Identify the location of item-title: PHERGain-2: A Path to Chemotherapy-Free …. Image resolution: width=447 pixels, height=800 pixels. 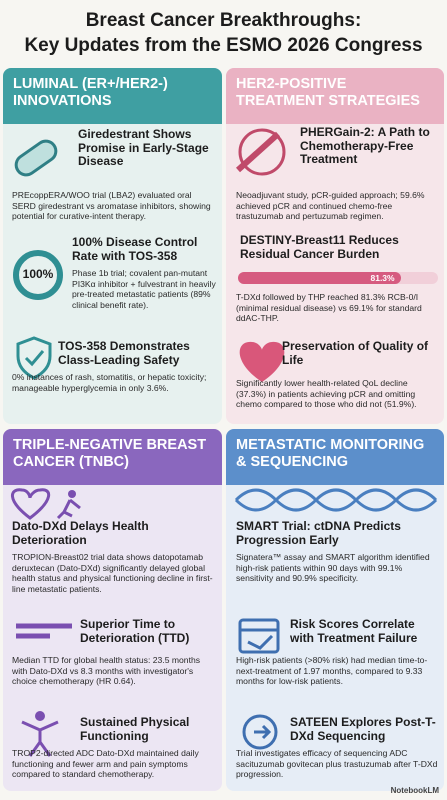
(365, 145).